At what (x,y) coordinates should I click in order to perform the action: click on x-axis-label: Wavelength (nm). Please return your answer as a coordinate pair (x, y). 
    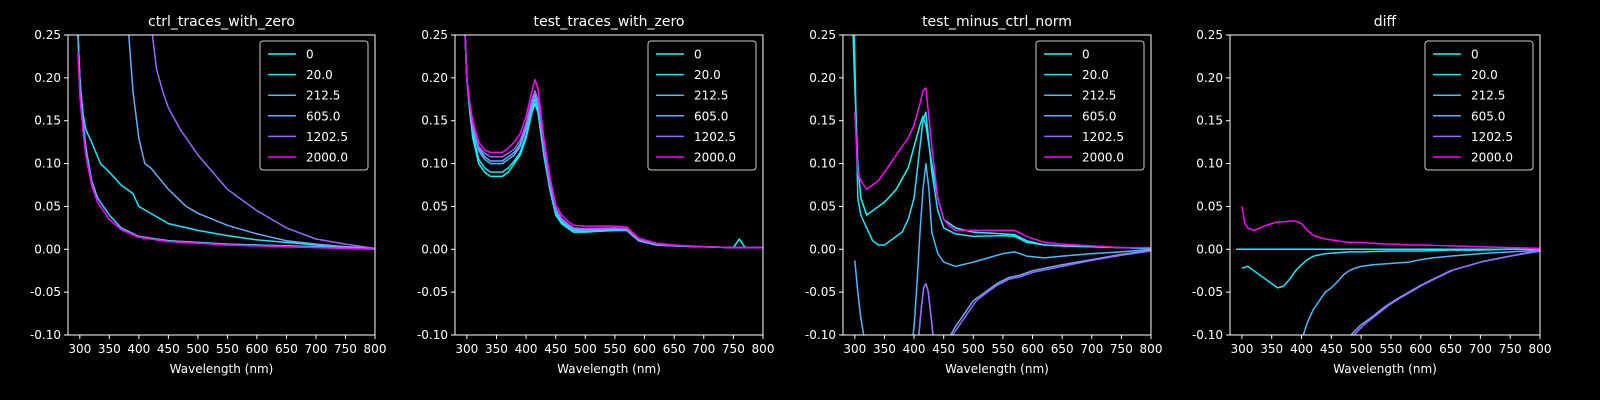
    Looking at the image, I should click on (609, 369).